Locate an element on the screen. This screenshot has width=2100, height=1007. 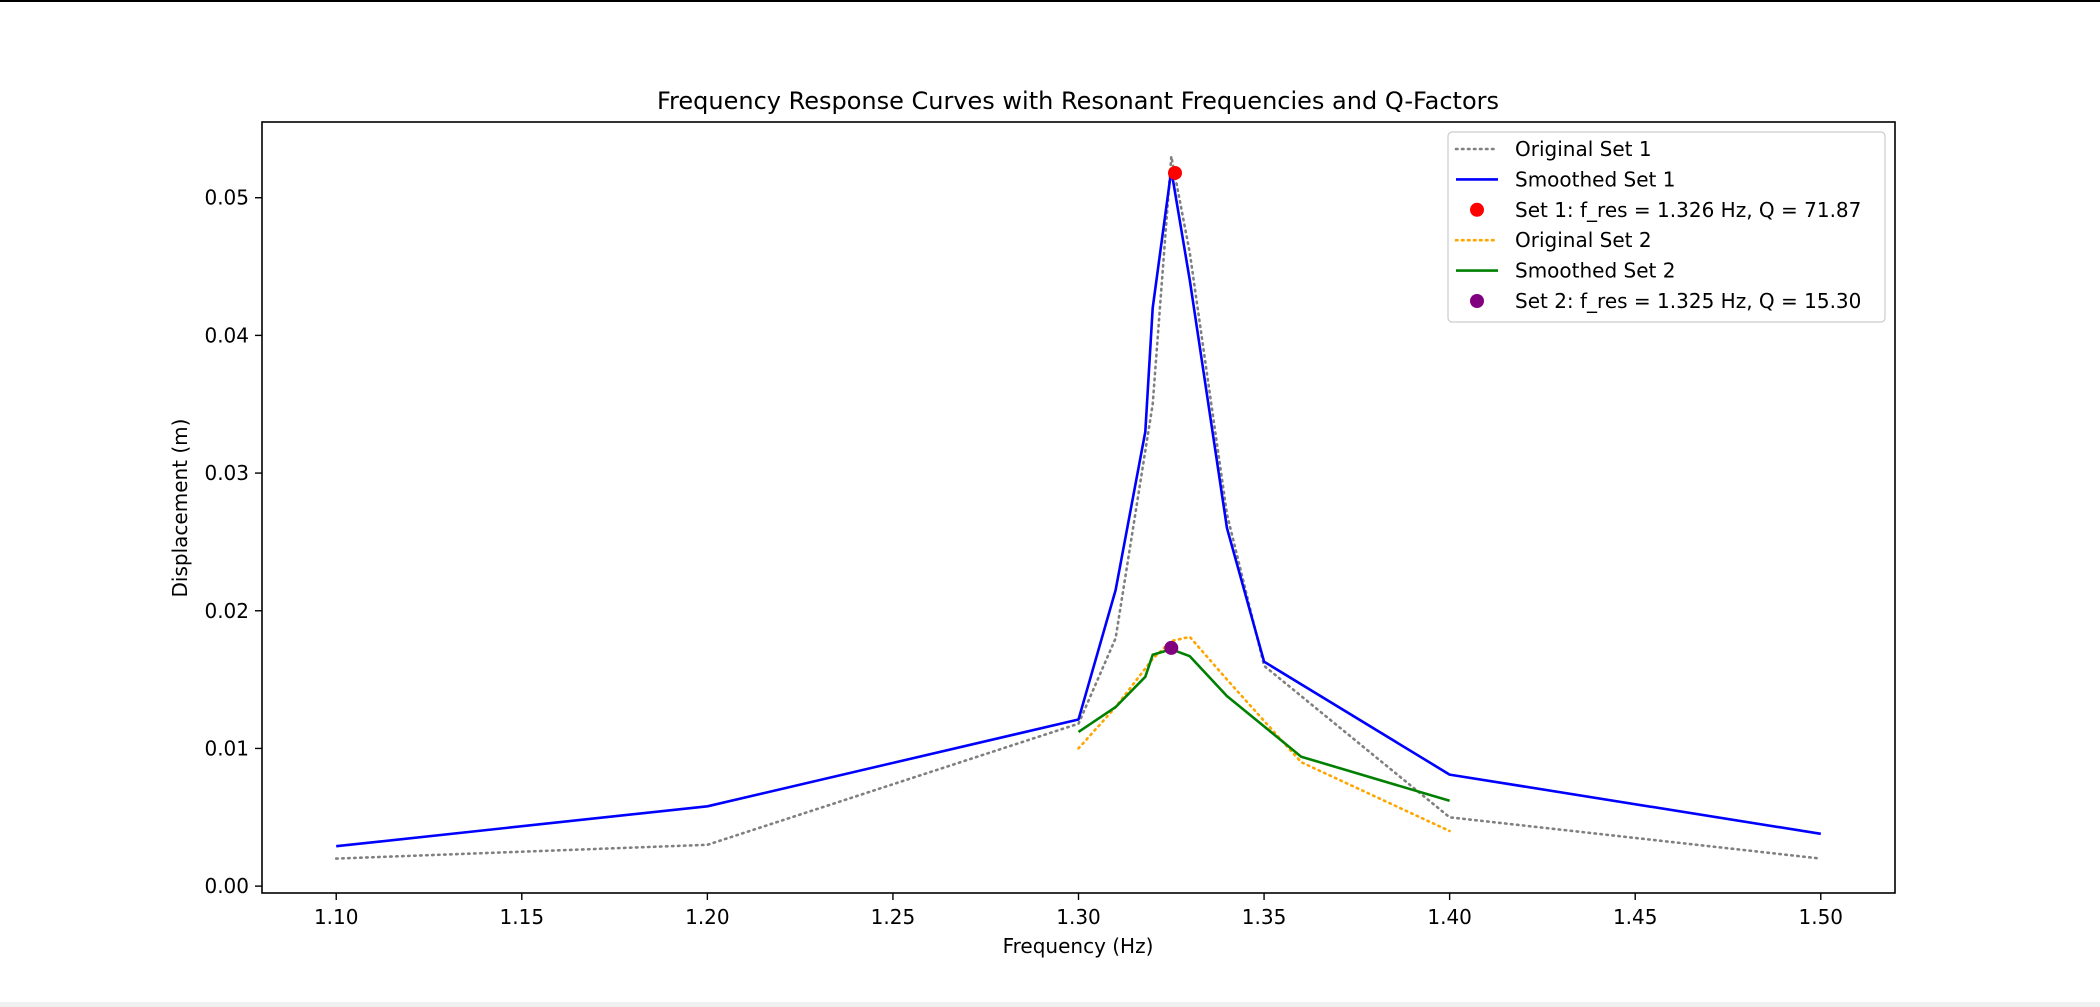
x-axis-ticks: 1.10 1.15 1.20 1.25 1.30 1.35 1.40 1.45 1.50 is located at coordinates (1078, 911).